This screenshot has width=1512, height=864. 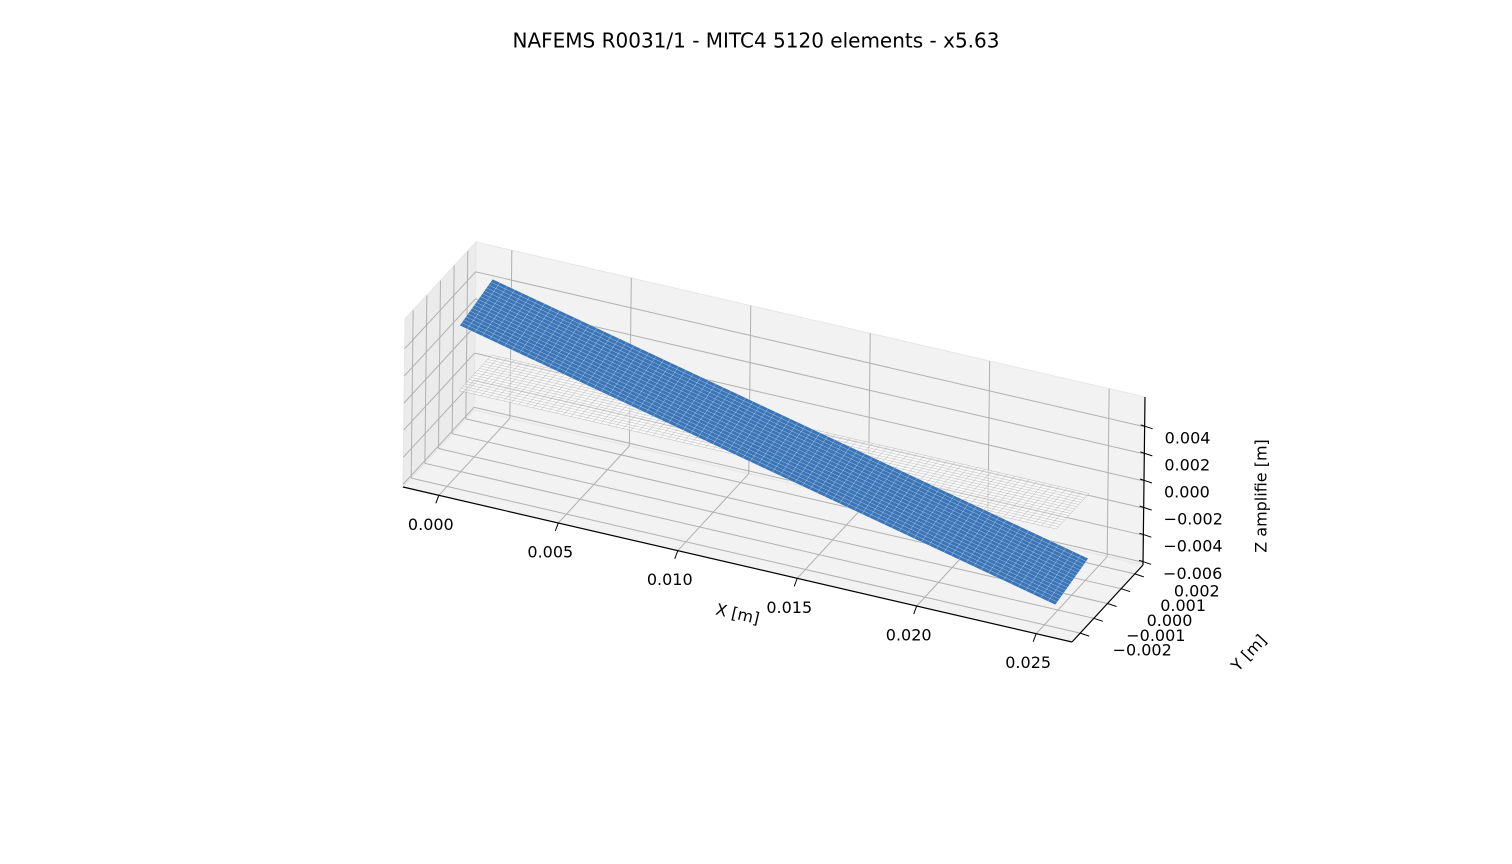 What do you see at coordinates (1187, 464) in the screenshot?
I see `z-tick-label: 0.002` at bounding box center [1187, 464].